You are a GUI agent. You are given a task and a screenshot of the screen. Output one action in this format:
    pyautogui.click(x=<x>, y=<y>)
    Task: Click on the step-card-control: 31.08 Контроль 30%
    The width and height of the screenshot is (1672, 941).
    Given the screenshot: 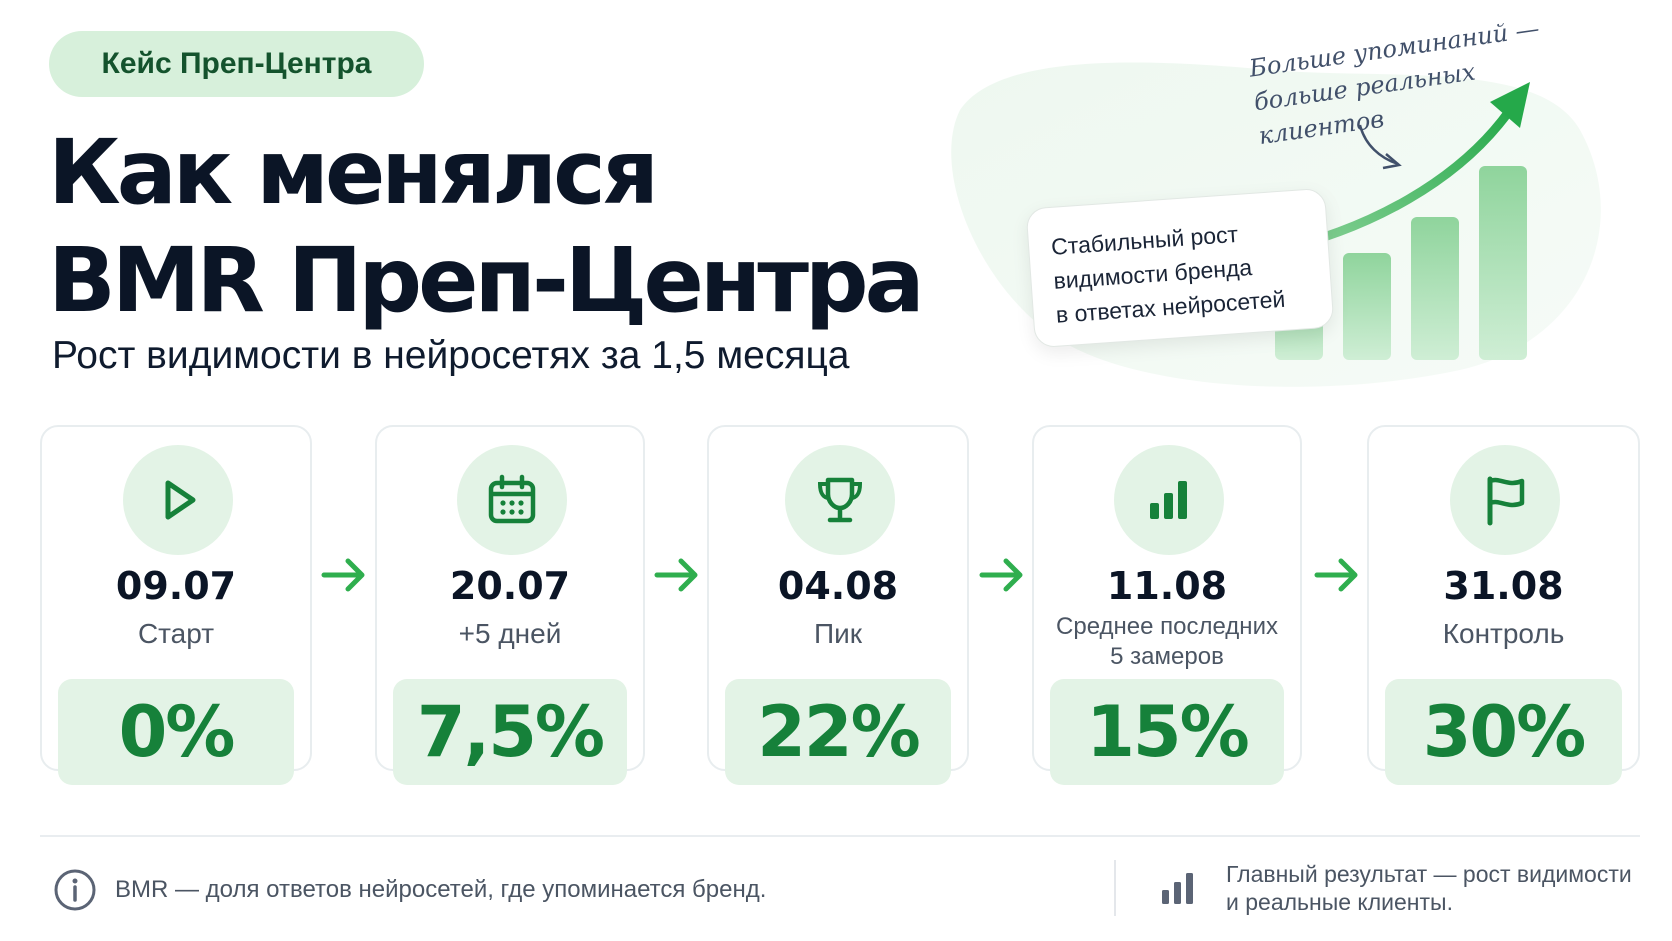 What is the action you would take?
    pyautogui.click(x=1503, y=605)
    